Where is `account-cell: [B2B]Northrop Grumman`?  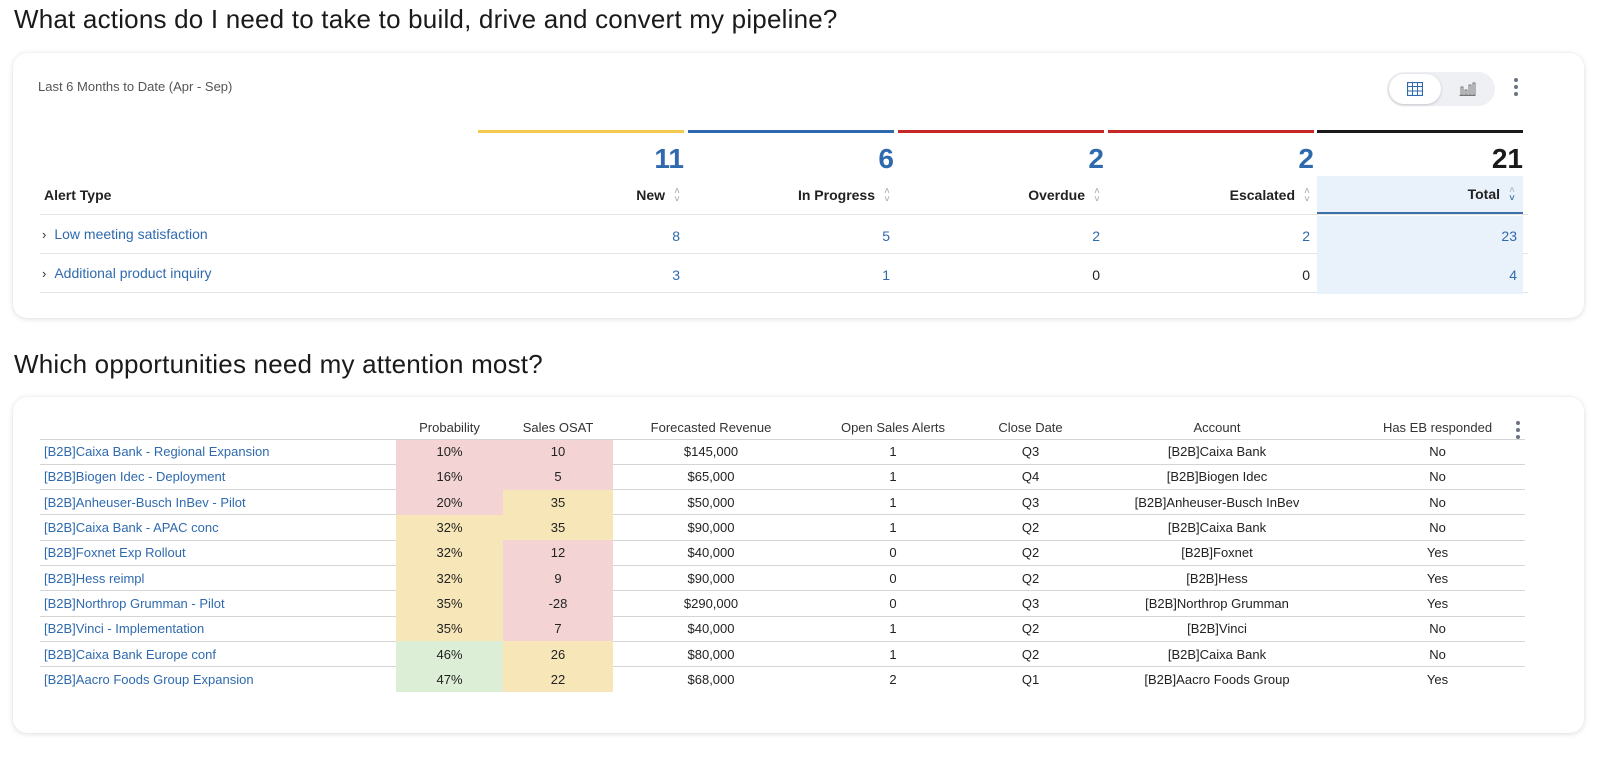
account-cell: [B2B]Northrop Grumman is located at coordinates (1217, 603).